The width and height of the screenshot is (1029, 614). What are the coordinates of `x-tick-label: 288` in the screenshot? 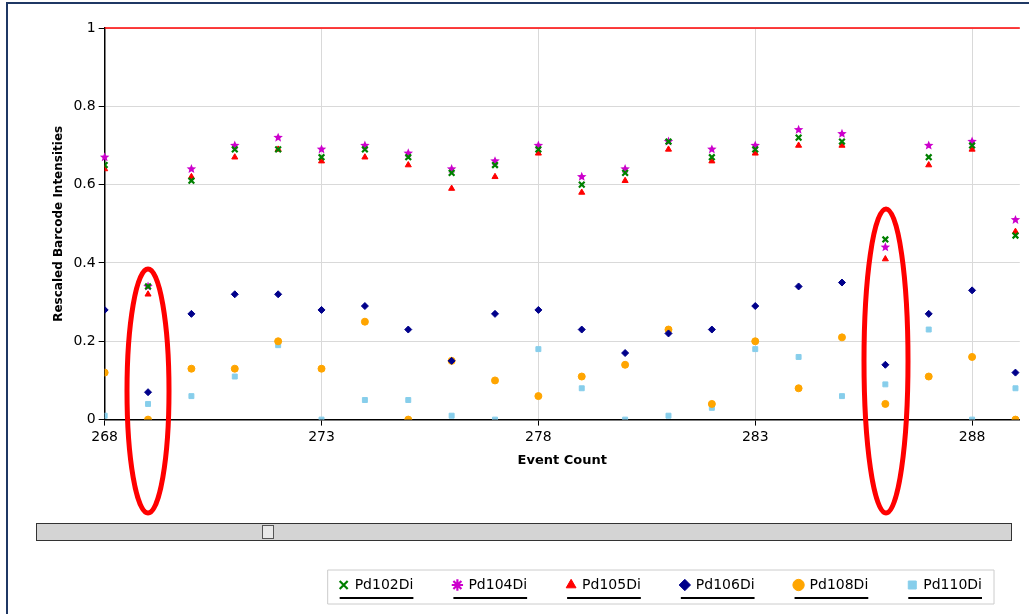 It's located at (972, 435).